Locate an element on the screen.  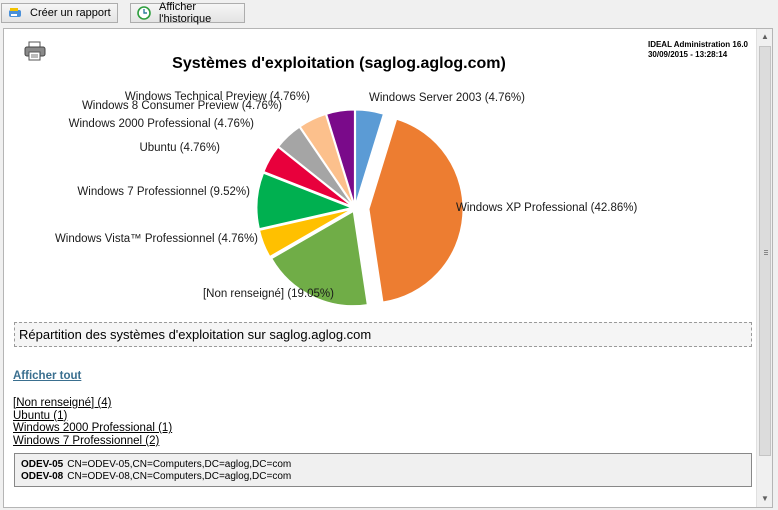
computer-name: ODEV-05 is located at coordinates (42, 464).